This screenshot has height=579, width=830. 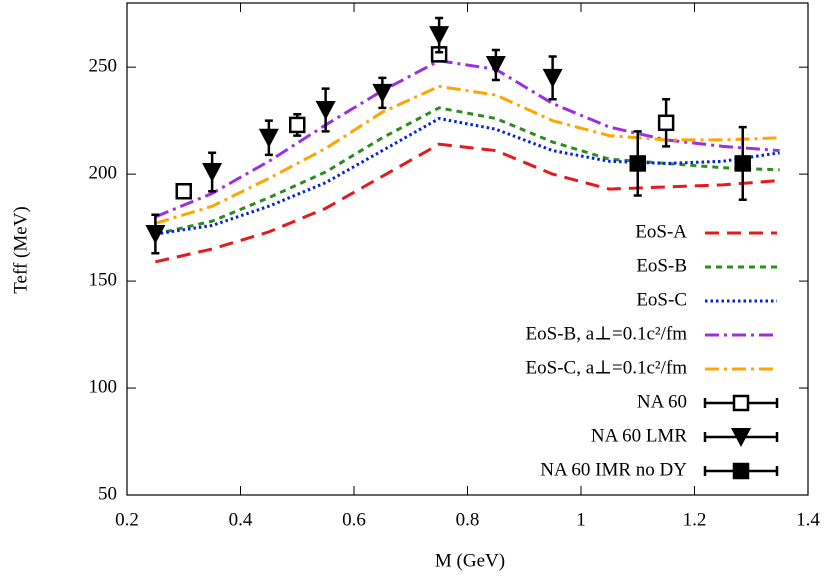 What do you see at coordinates (107, 493) in the screenshot?
I see `y-tick-label: 50` at bounding box center [107, 493].